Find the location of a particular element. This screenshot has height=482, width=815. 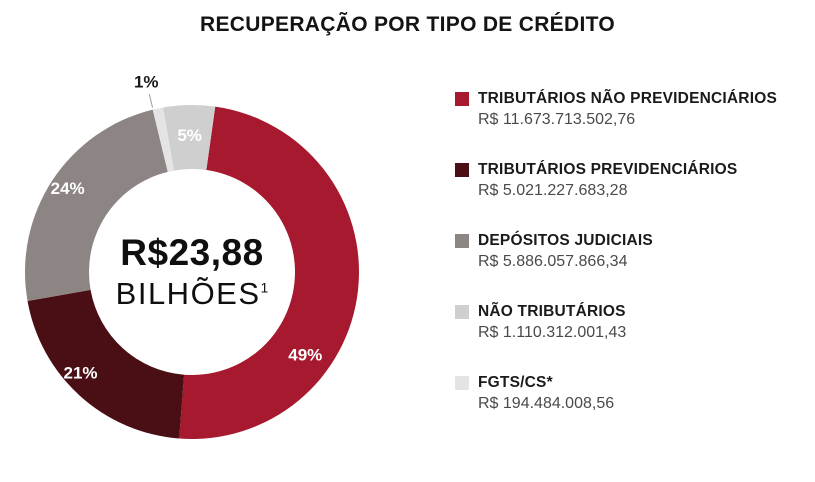

slice-percent-label: 21% is located at coordinates (81, 372).